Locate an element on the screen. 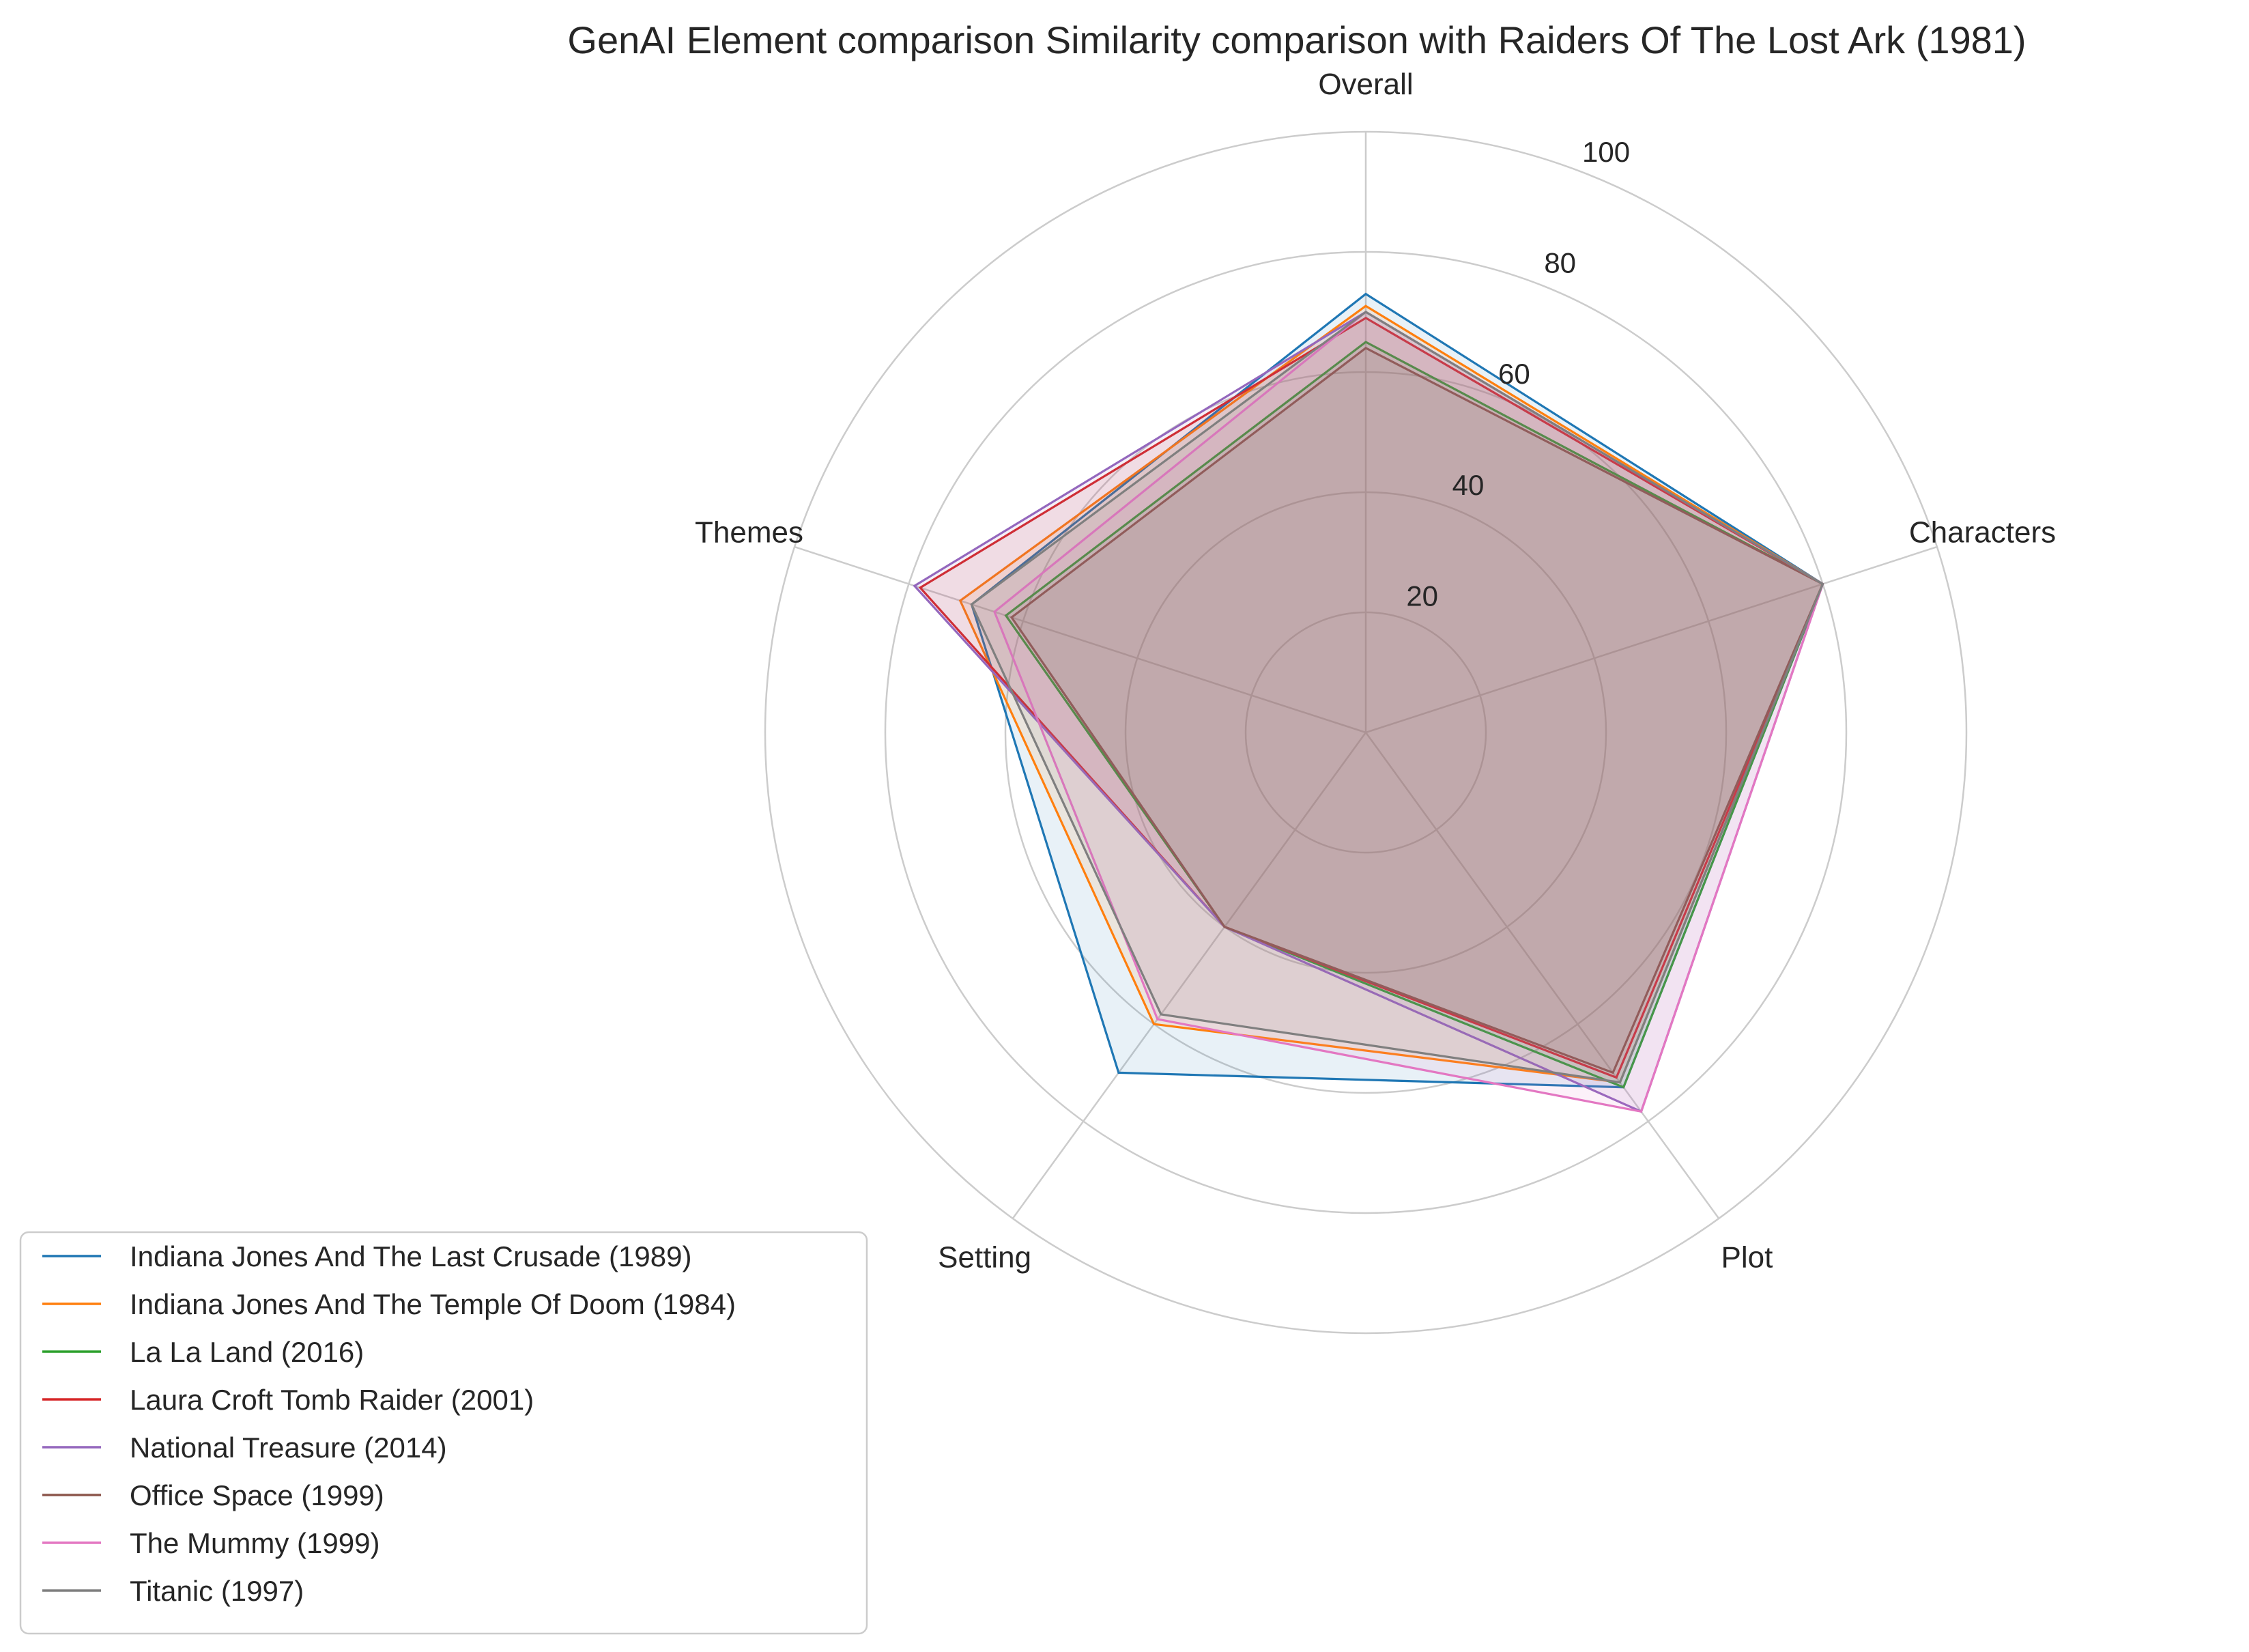 This screenshot has height=1652, width=2249. legend-item: Office Space (1999) is located at coordinates (213, 1495).